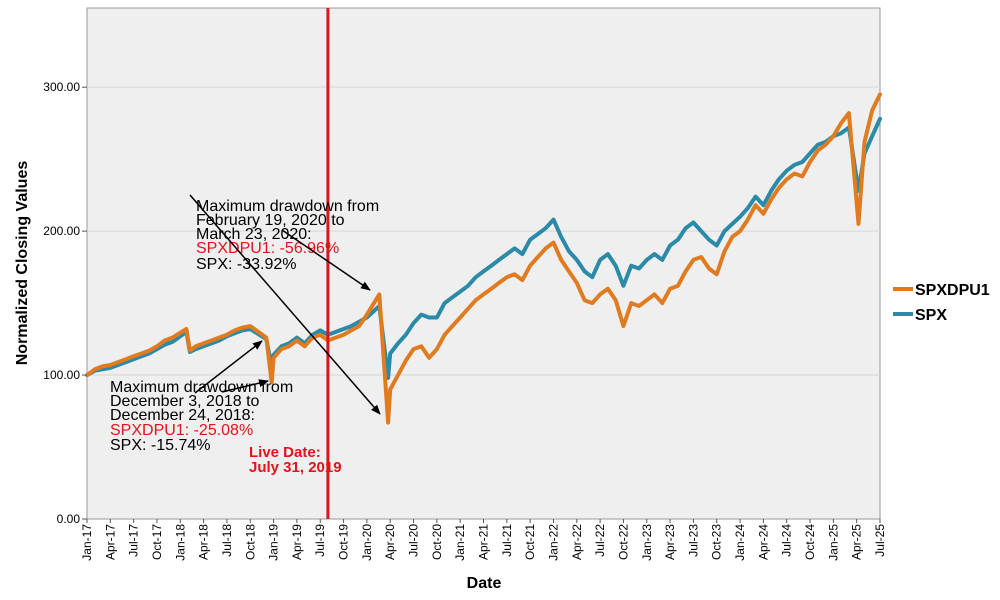  I want to click on live-date-label-line-2: July 31, 2019, so click(295, 467).